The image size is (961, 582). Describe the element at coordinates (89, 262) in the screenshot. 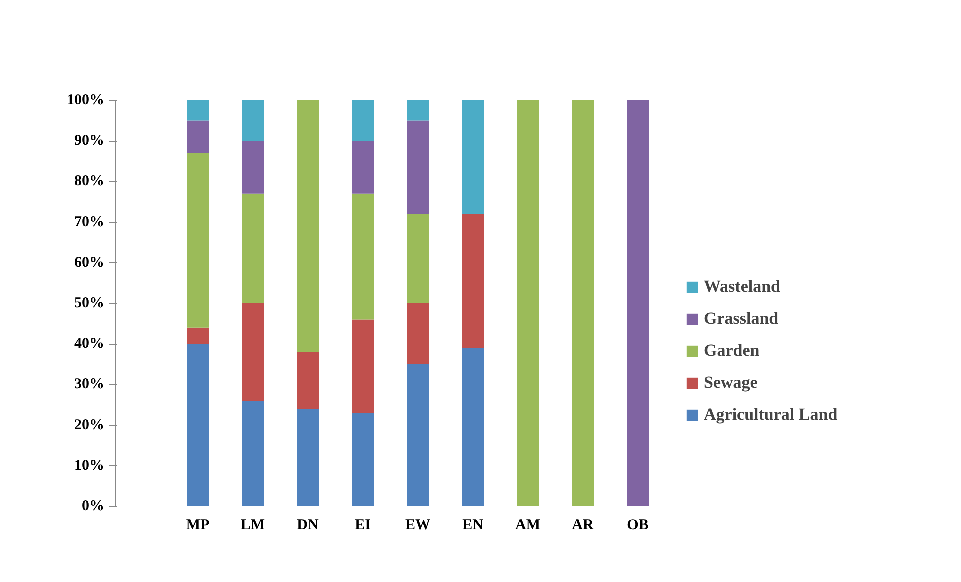

I see `y-tick-label: 60%` at that location.